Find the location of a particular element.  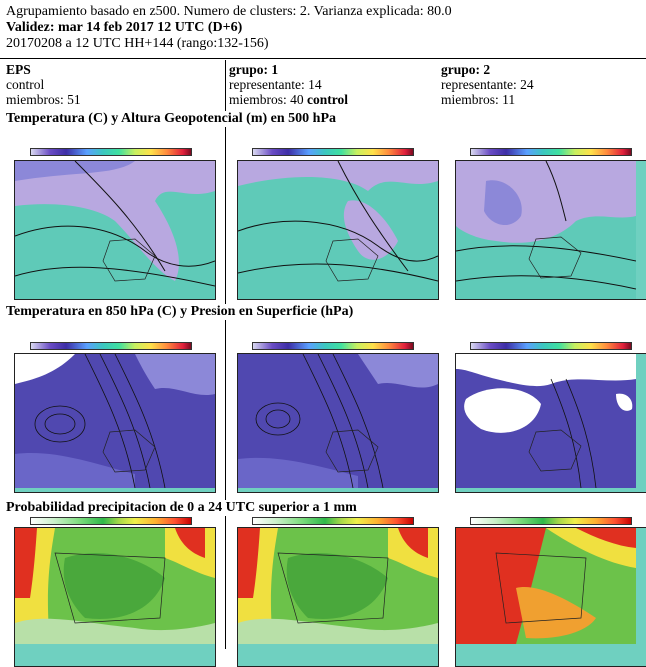

run-range-line: 20170208 a 12 UTC HH+144 (rango:132-156) is located at coordinates (137, 43).